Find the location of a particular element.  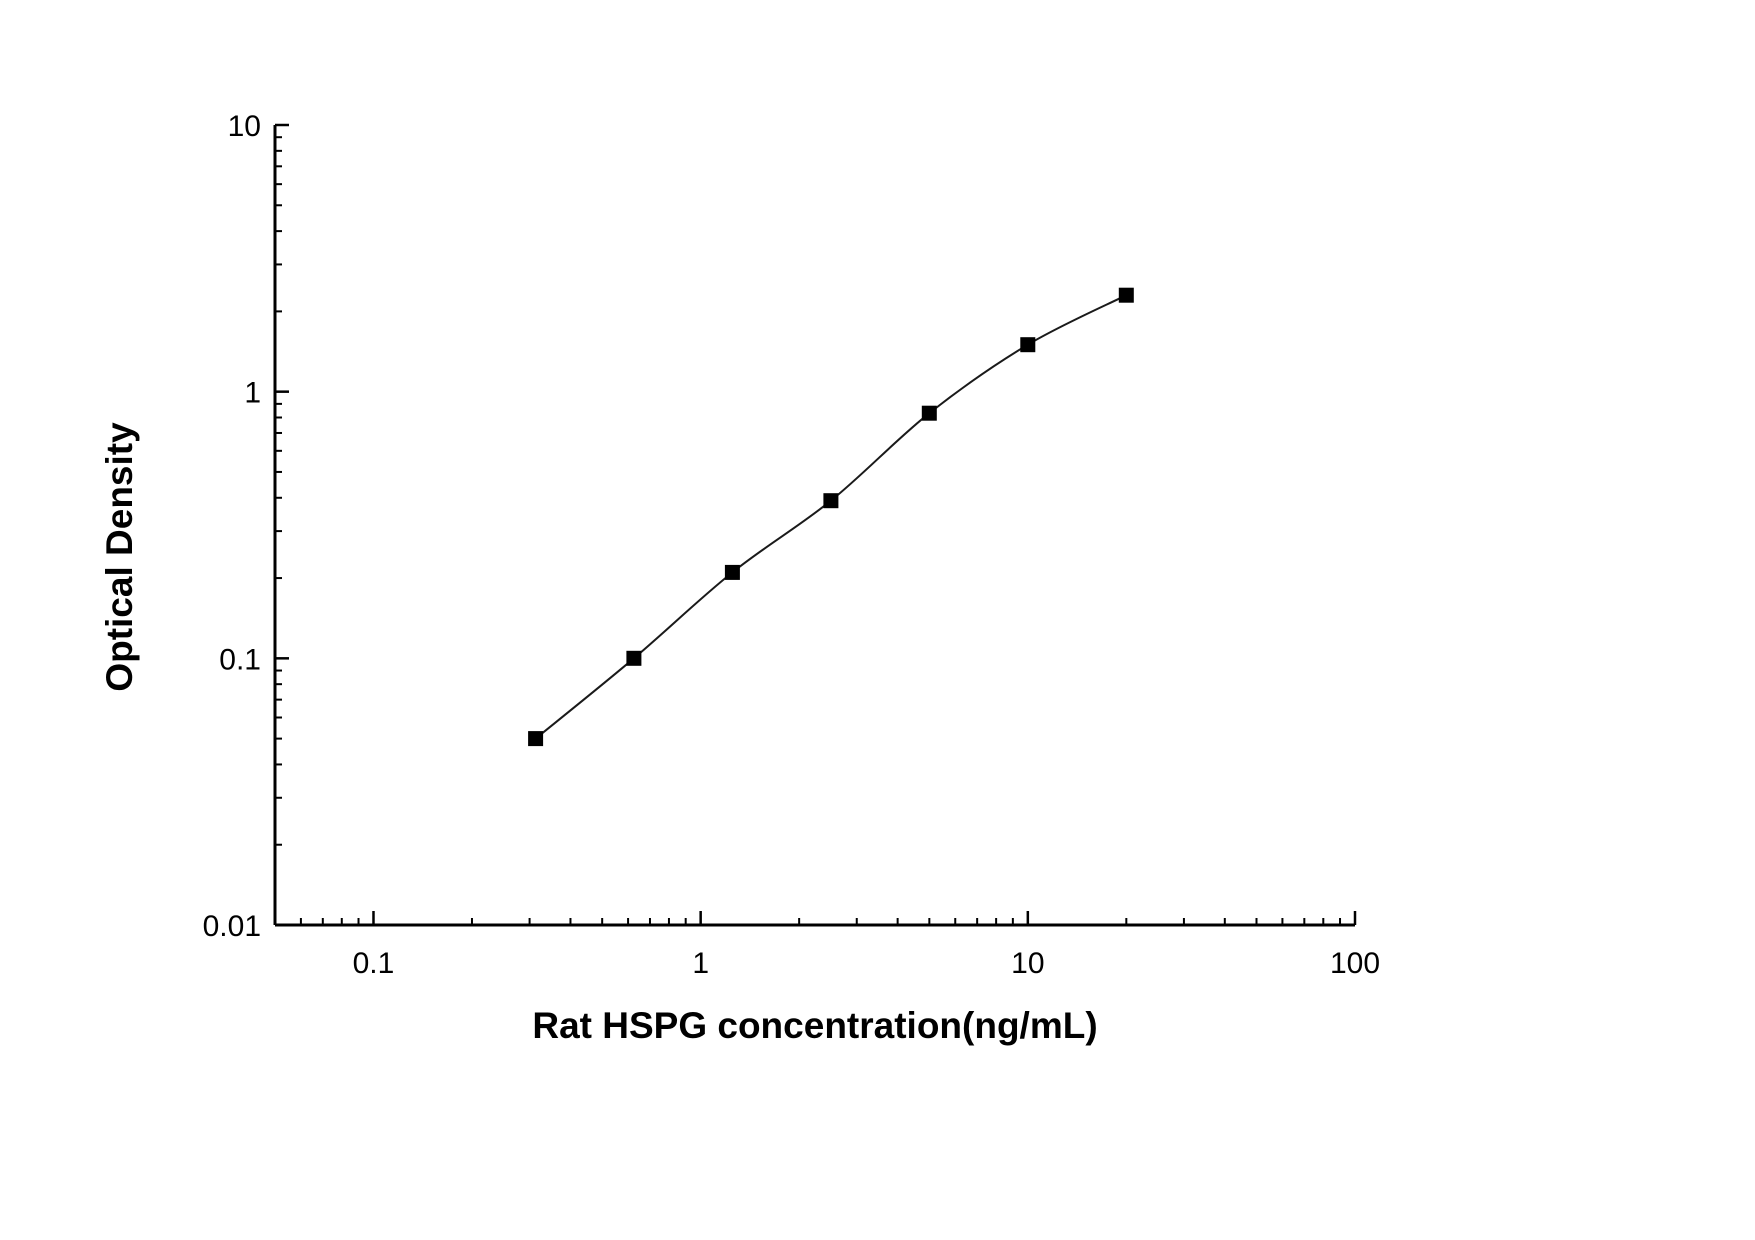

y-tick-label: 0.1 is located at coordinates (240, 659).